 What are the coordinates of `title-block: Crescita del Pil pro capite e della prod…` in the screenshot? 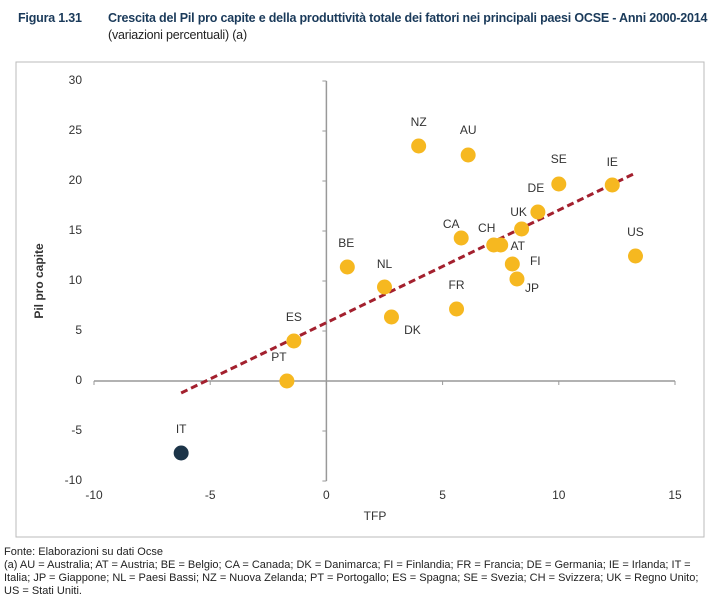 It's located at (408, 27).